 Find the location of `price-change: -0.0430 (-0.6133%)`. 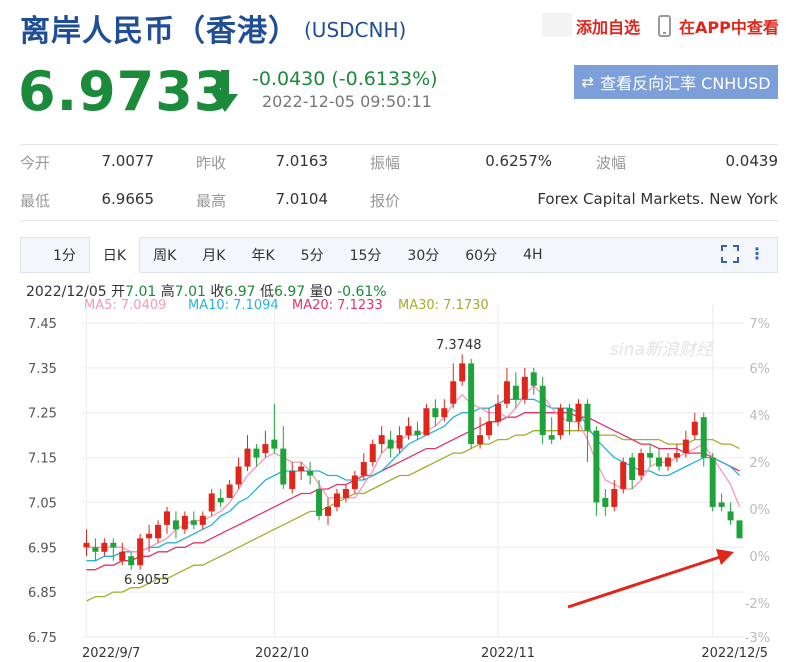

price-change: -0.0430 (-0.6133%) is located at coordinates (345, 79).